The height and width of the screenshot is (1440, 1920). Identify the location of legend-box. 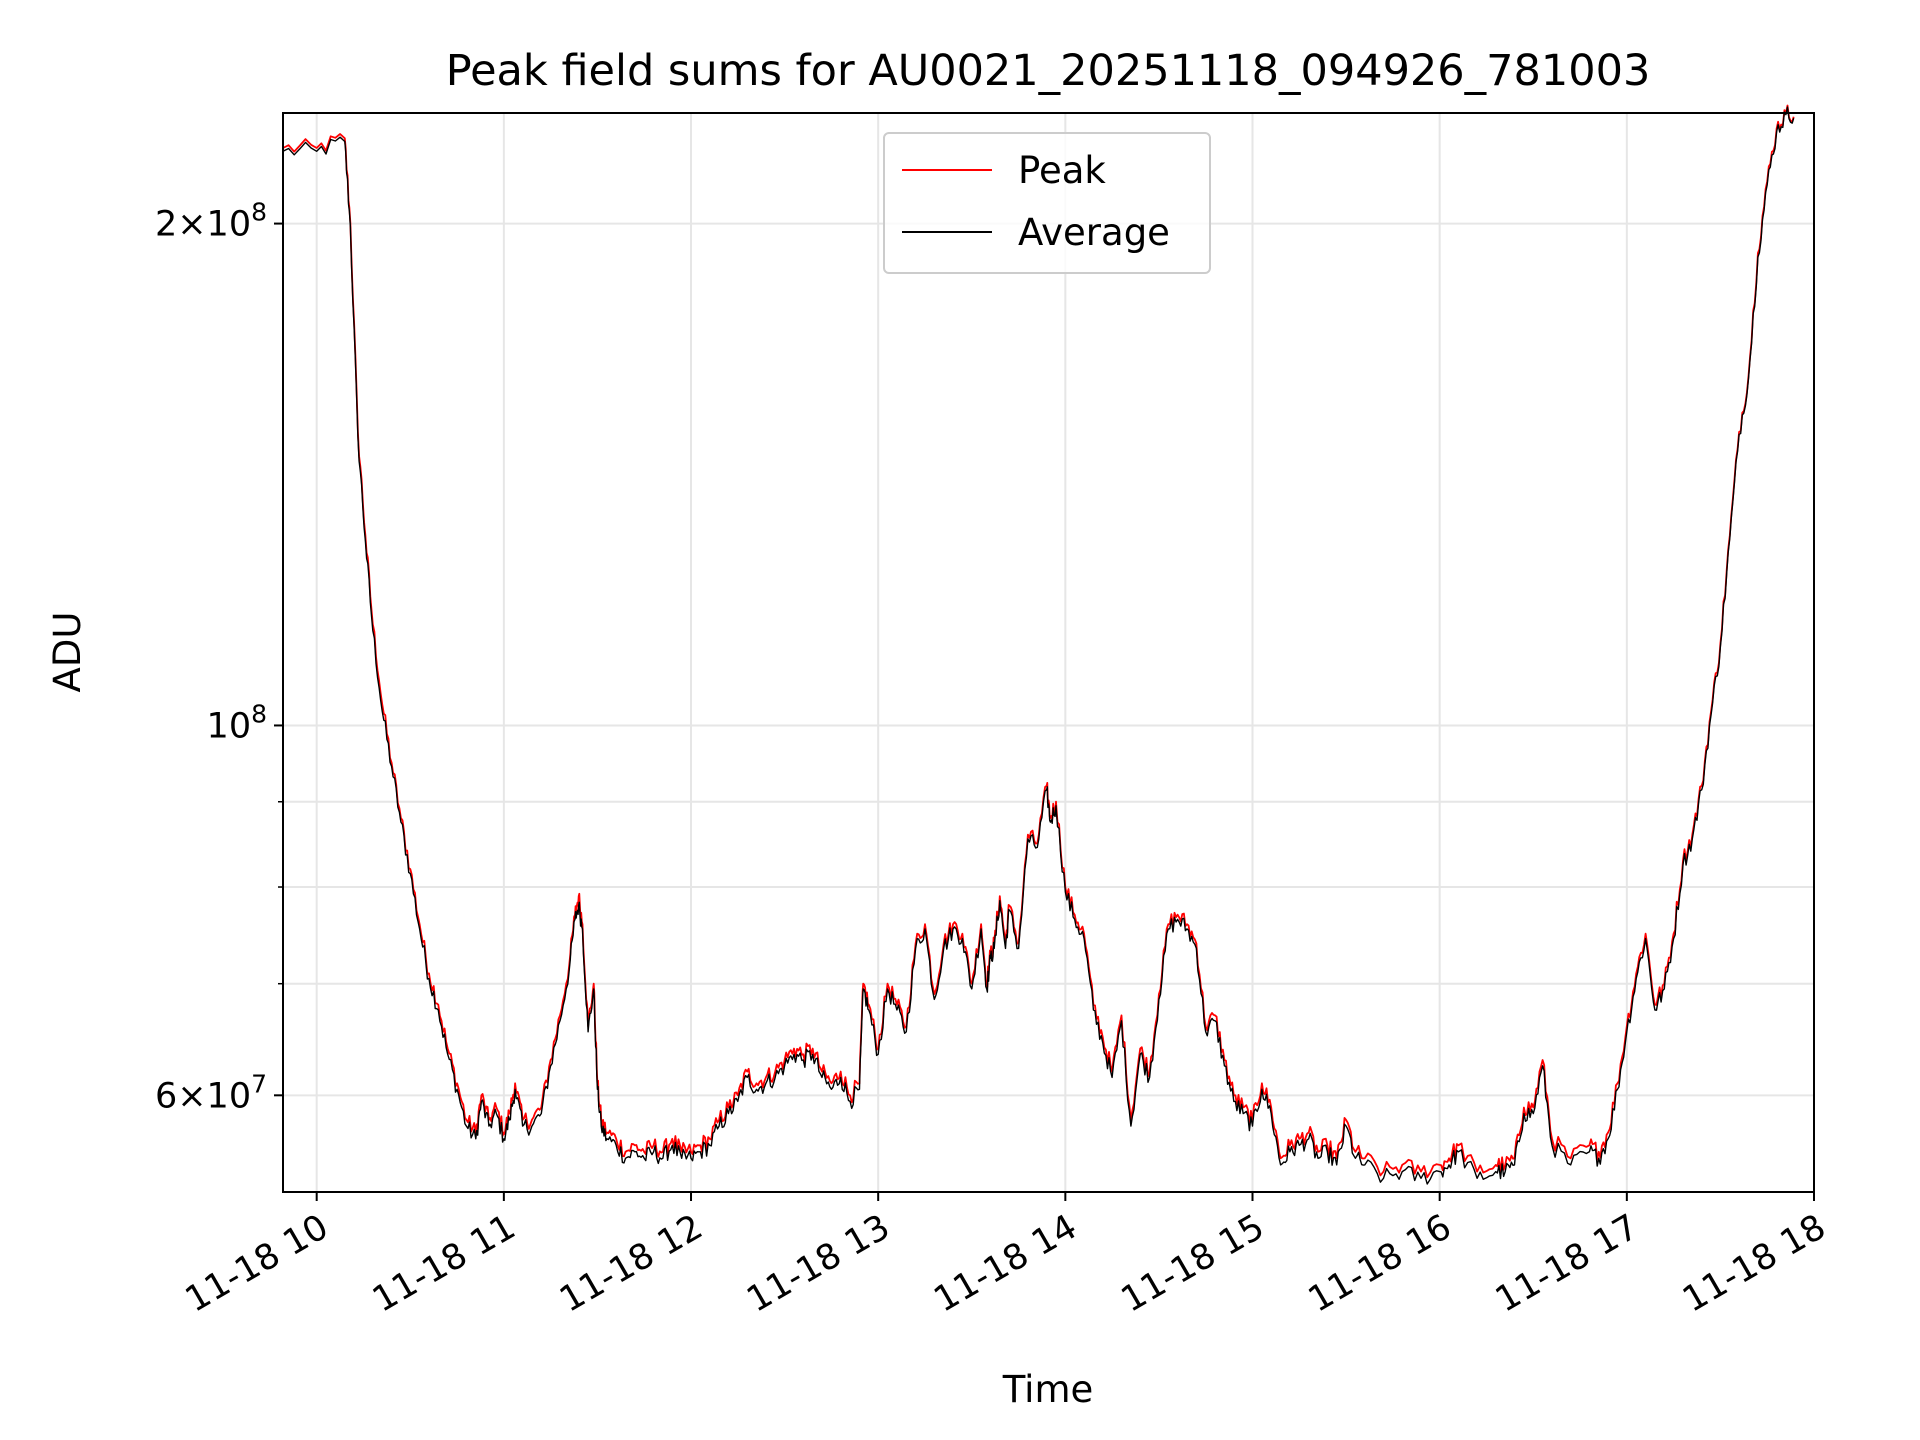
(1047, 203).